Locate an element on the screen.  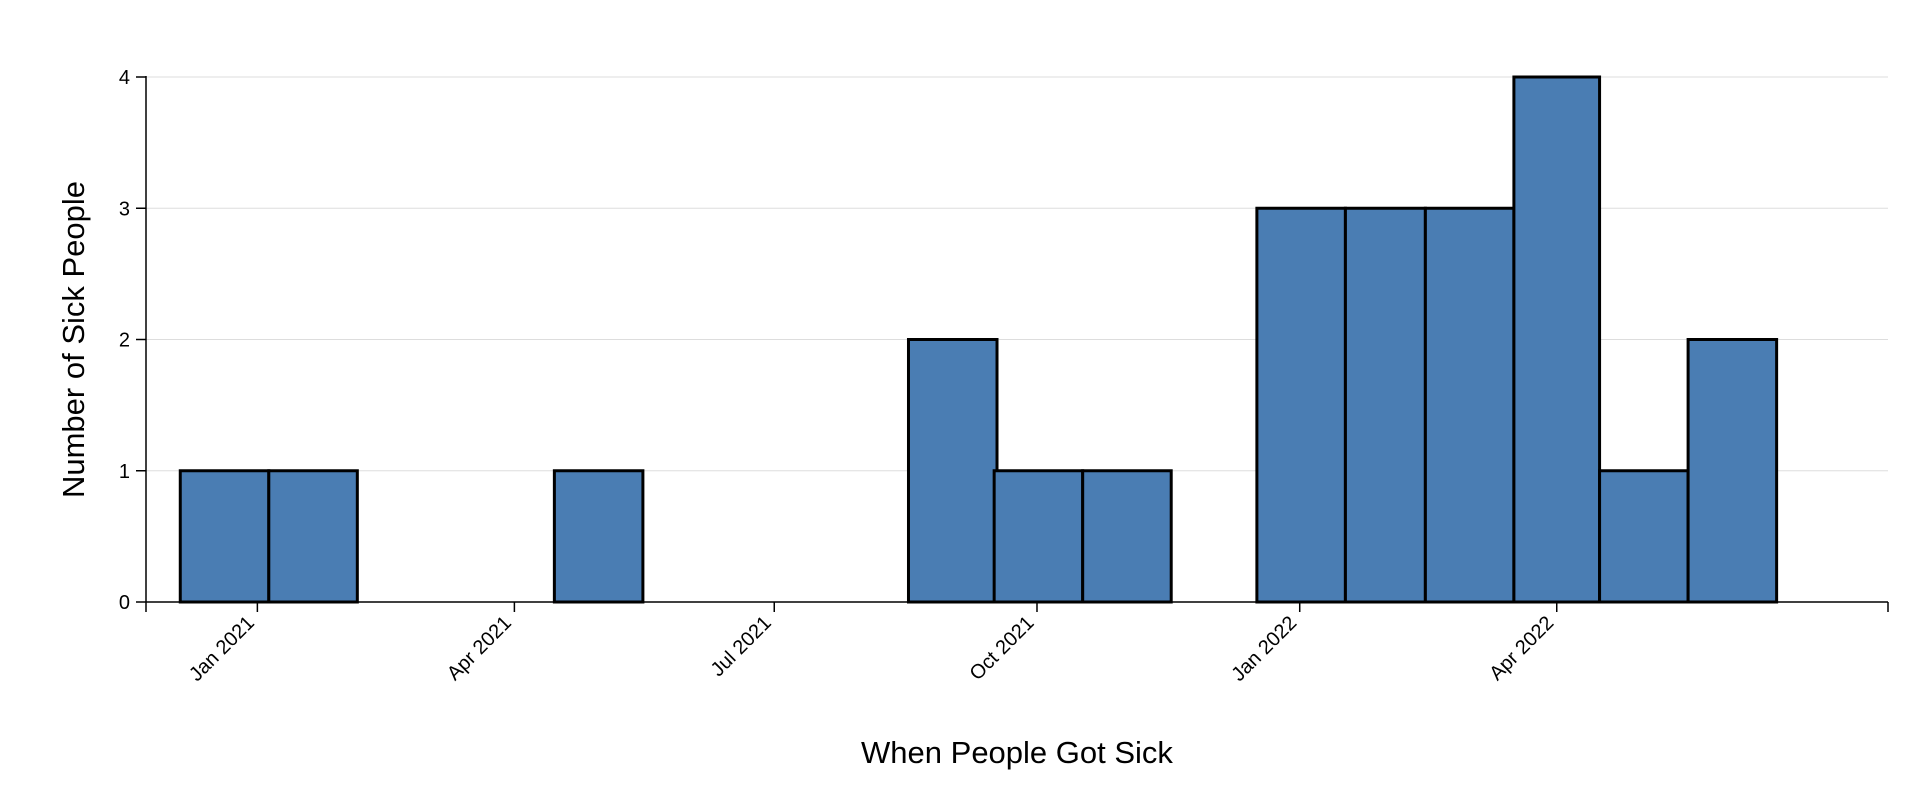
x-tick-label: Jul 2021 is located at coordinates (741, 646).